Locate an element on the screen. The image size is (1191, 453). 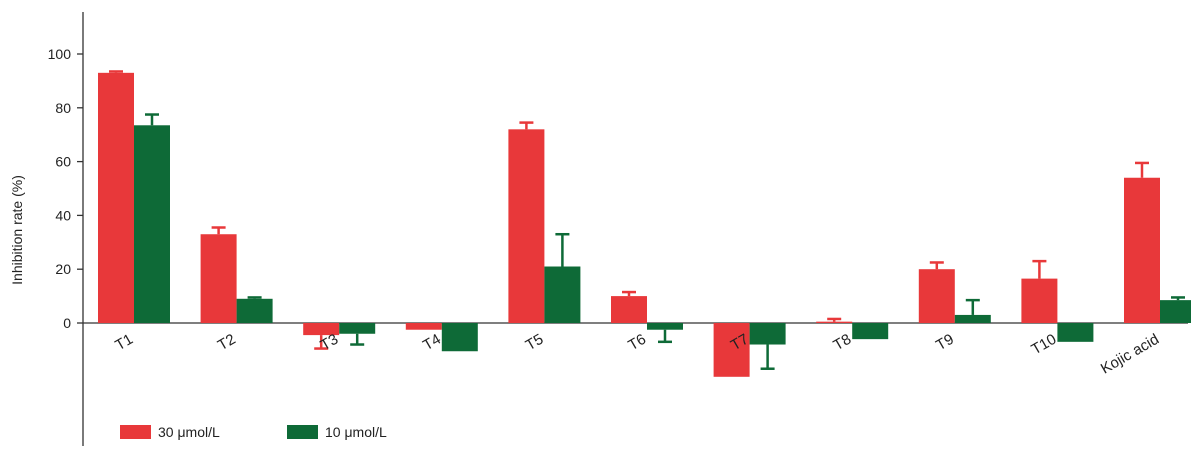
category-label: T4 is located at coordinates (432, 342).